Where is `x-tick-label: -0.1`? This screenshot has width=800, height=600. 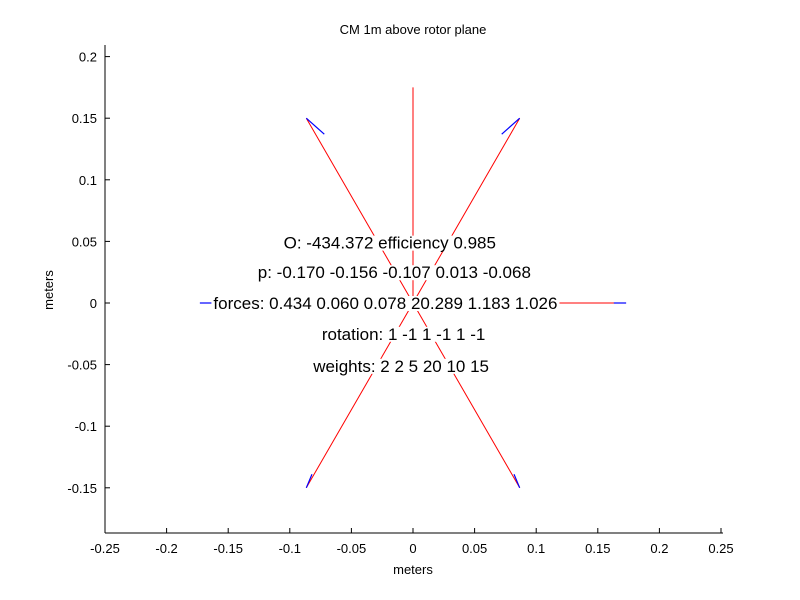 x-tick-label: -0.1 is located at coordinates (290, 548).